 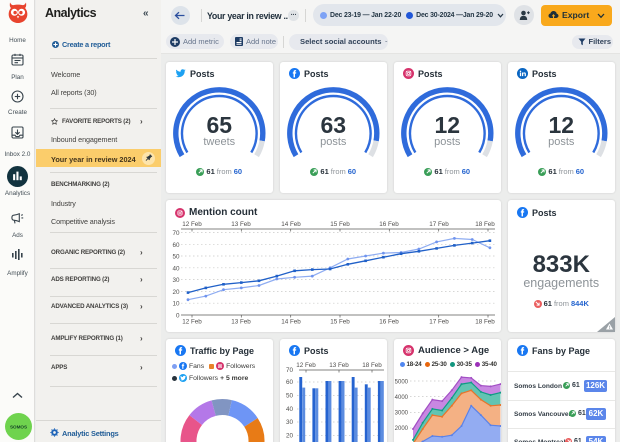 What do you see at coordinates (178, 316) in the screenshot?
I see `svg-text: 0` at bounding box center [178, 316].